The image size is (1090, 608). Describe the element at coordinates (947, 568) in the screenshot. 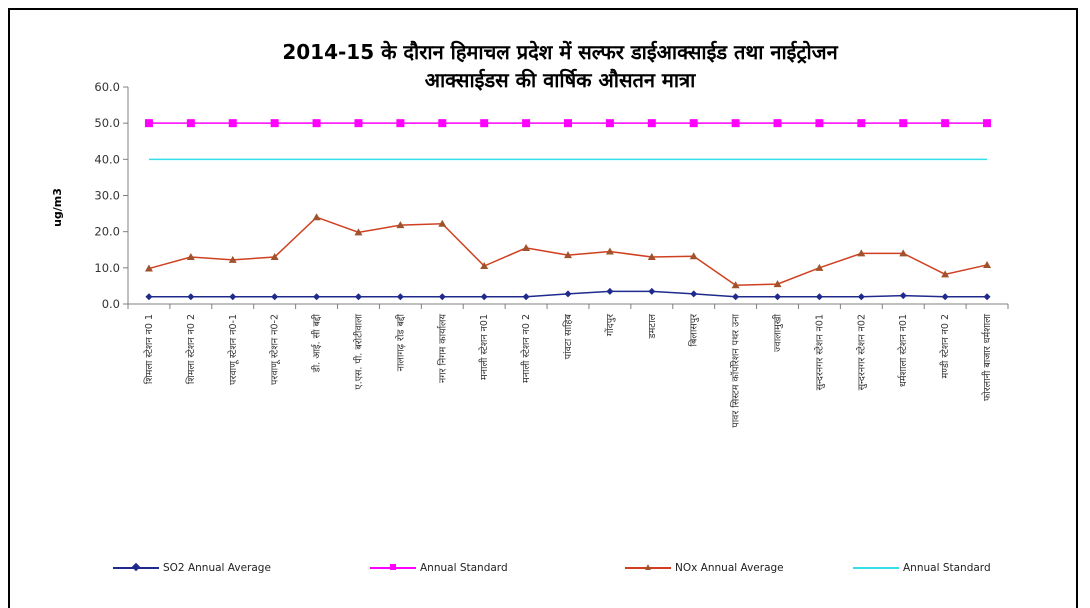

I see `legend-label-standard-40: Annual Standard` at that location.